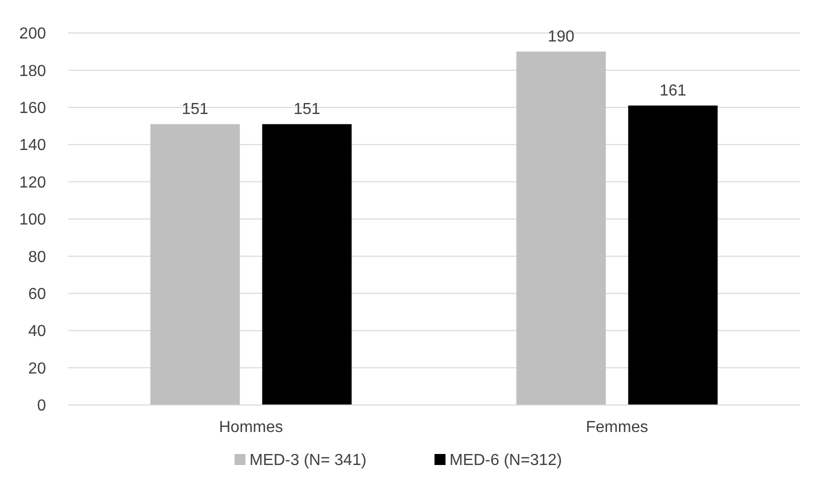 The height and width of the screenshot is (480, 819). What do you see at coordinates (251, 427) in the screenshot?
I see `x-tick-label: Hommes` at bounding box center [251, 427].